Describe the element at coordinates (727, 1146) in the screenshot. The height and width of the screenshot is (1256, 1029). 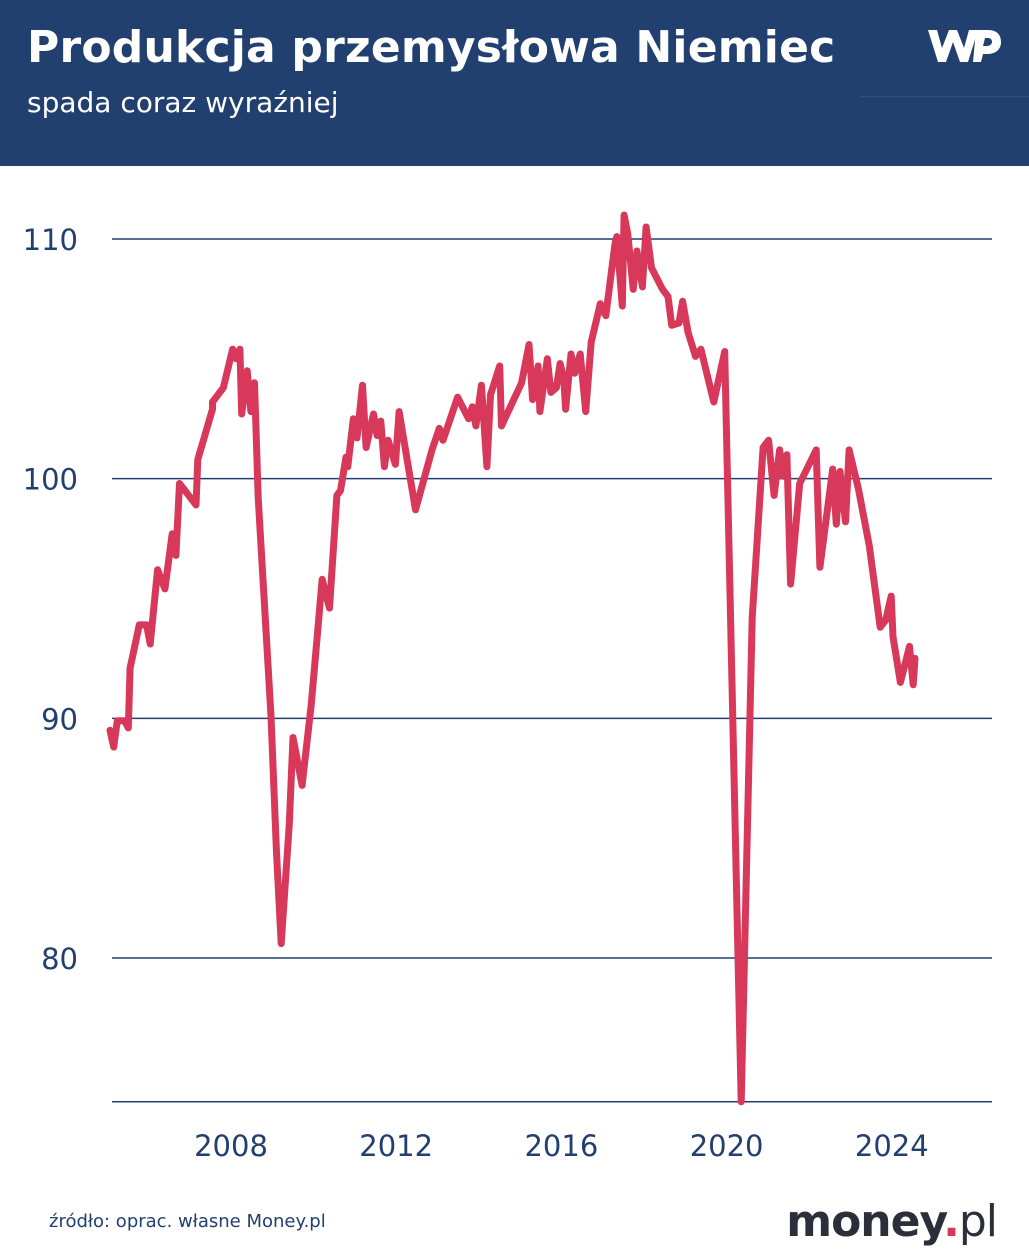
I see `x-tick-label: 2020` at that location.